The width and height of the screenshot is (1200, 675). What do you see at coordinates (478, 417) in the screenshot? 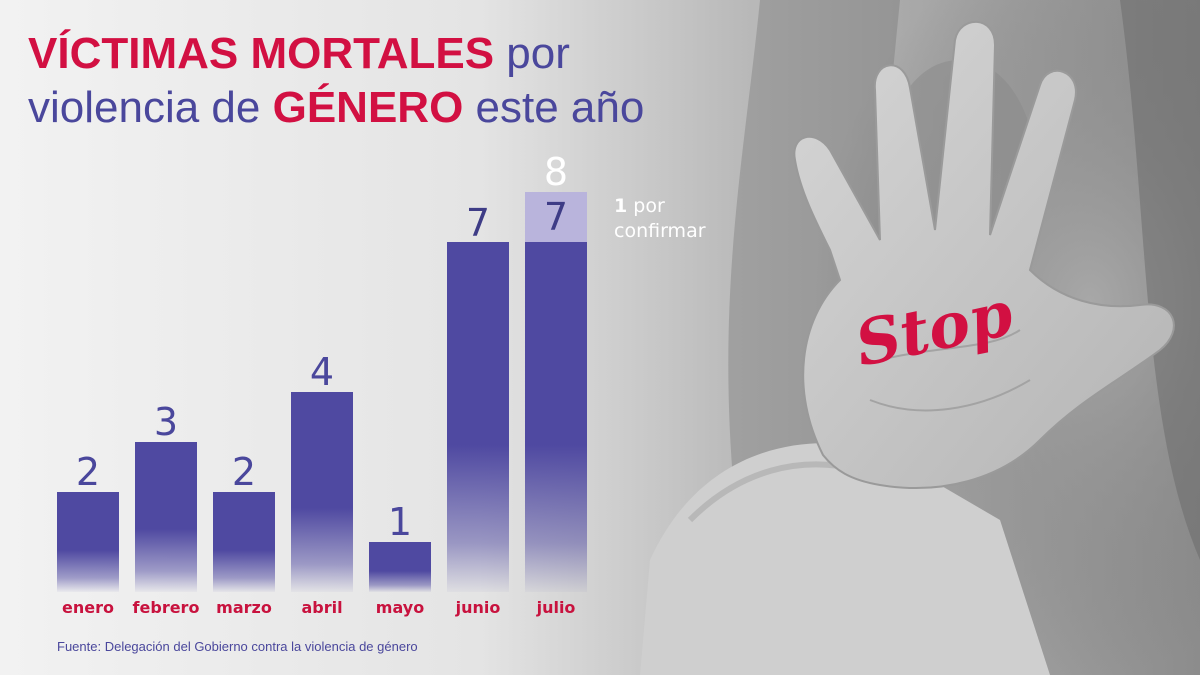
I see `bar-junio` at bounding box center [478, 417].